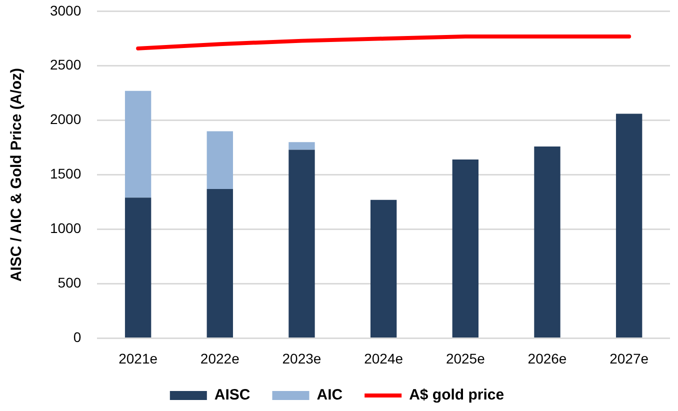 This screenshot has height=411, width=678. What do you see at coordinates (66, 228) in the screenshot?
I see `y-tick-label: 1000` at bounding box center [66, 228].